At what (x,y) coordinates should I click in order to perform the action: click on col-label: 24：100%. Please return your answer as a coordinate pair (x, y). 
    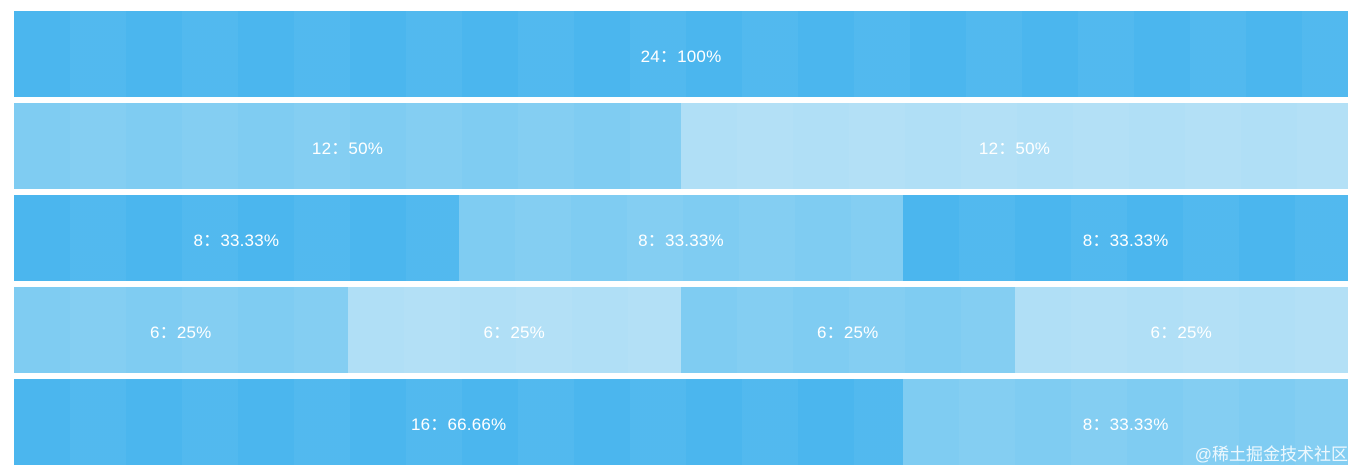
    Looking at the image, I should click on (681, 56).